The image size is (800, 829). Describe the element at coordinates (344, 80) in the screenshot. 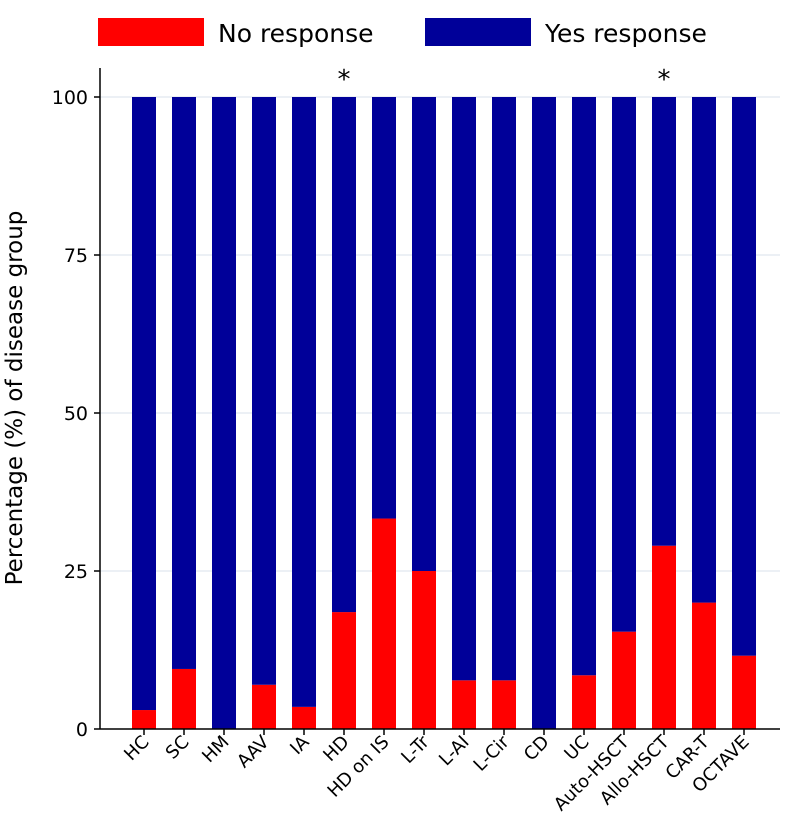

I see `annotation-hd: *` at that location.